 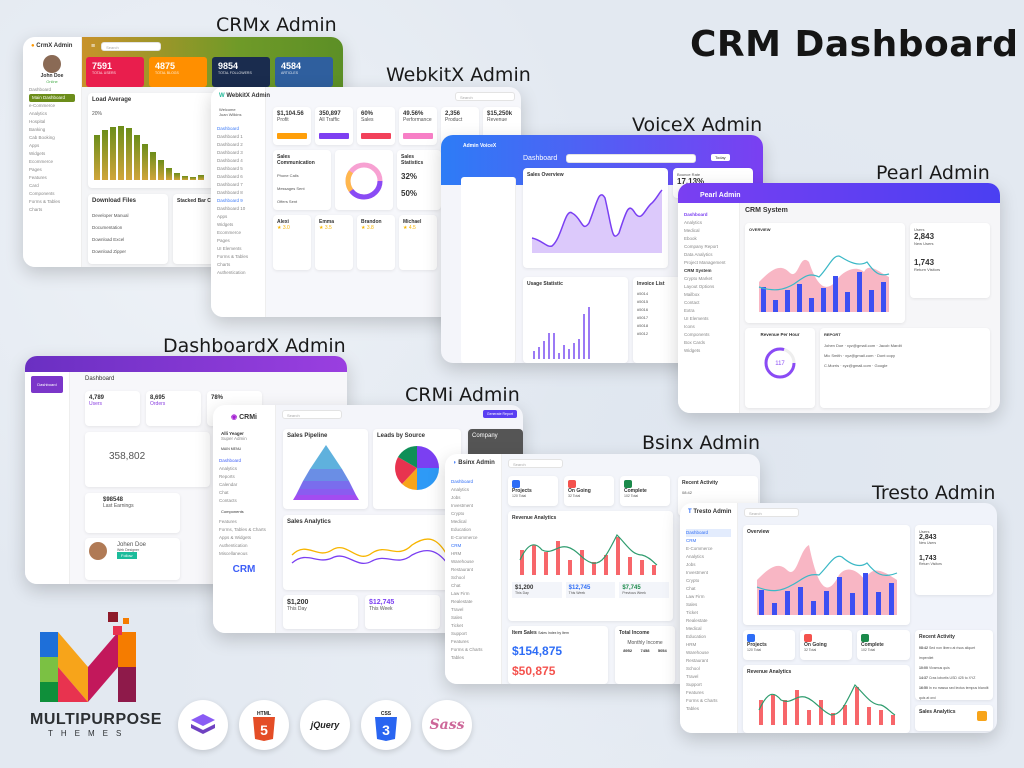 I want to click on nav-item: Extra, so click(x=689, y=310).